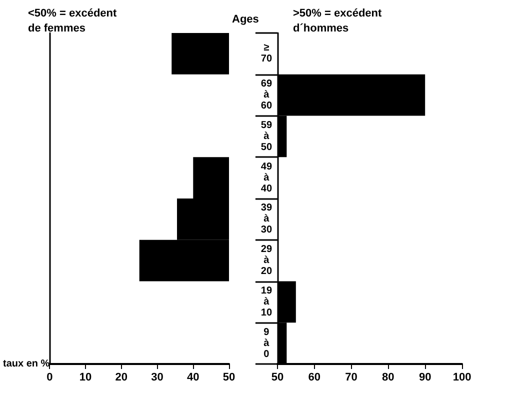 This screenshot has width=524, height=408. I want to click on y-tick-label: ≥ 70, so click(266, 53).